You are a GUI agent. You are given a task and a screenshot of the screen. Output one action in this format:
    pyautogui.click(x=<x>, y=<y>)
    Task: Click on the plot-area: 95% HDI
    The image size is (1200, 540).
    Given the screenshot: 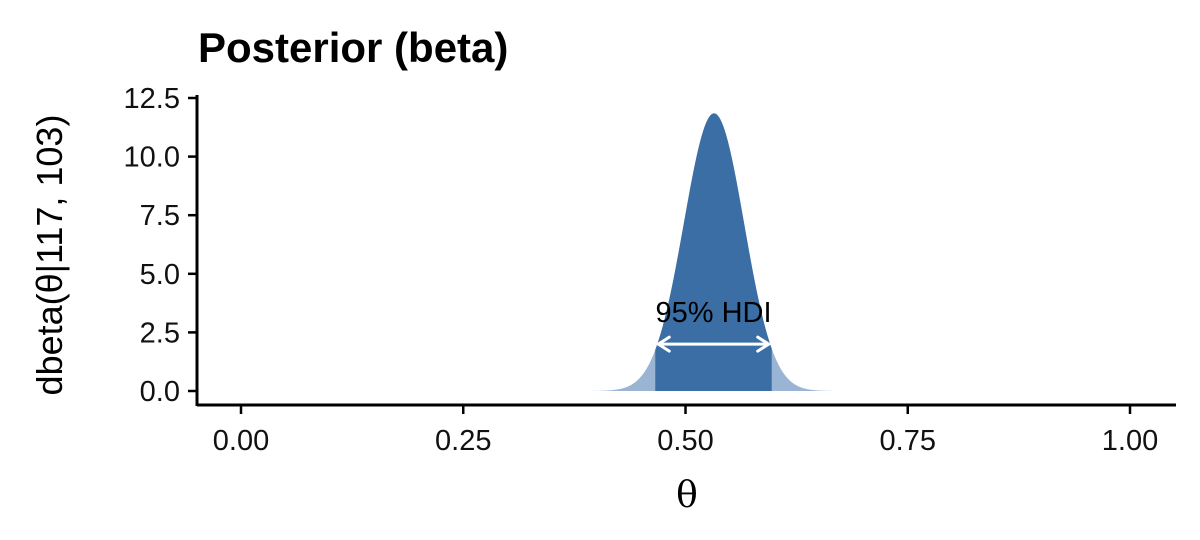 What is the action you would take?
    pyautogui.click(x=716, y=252)
    